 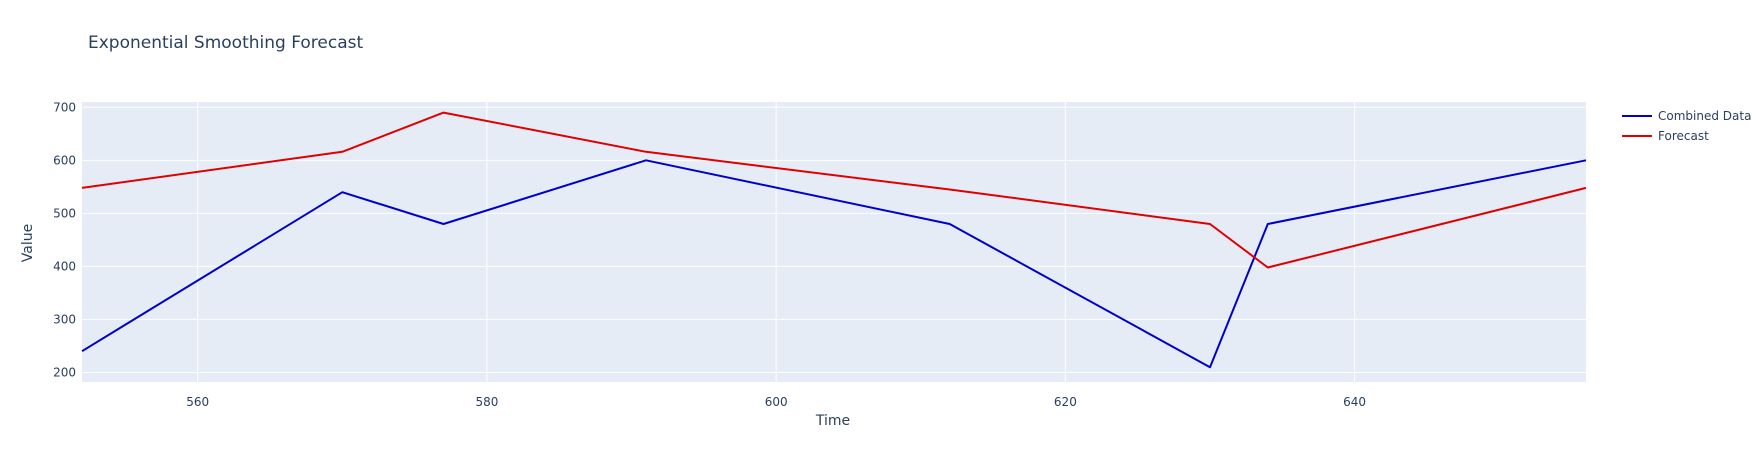 I want to click on y-tick-label: 500, so click(x=64, y=213).